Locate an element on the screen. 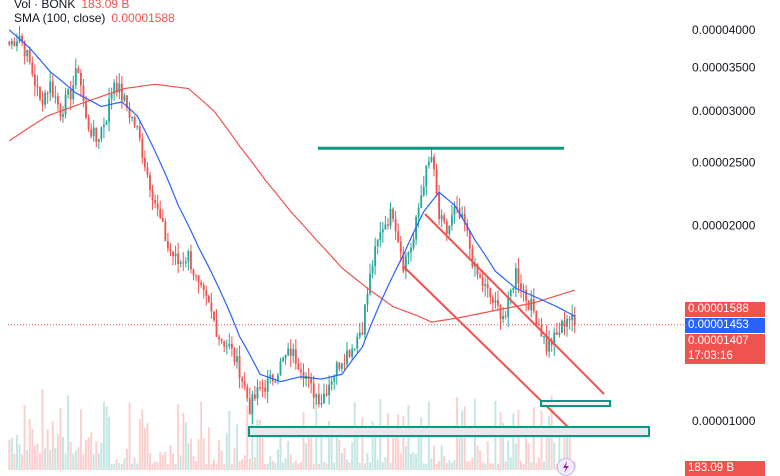 This screenshot has width=780, height=476. last-price-value: 0.00001407 is located at coordinates (718, 341).